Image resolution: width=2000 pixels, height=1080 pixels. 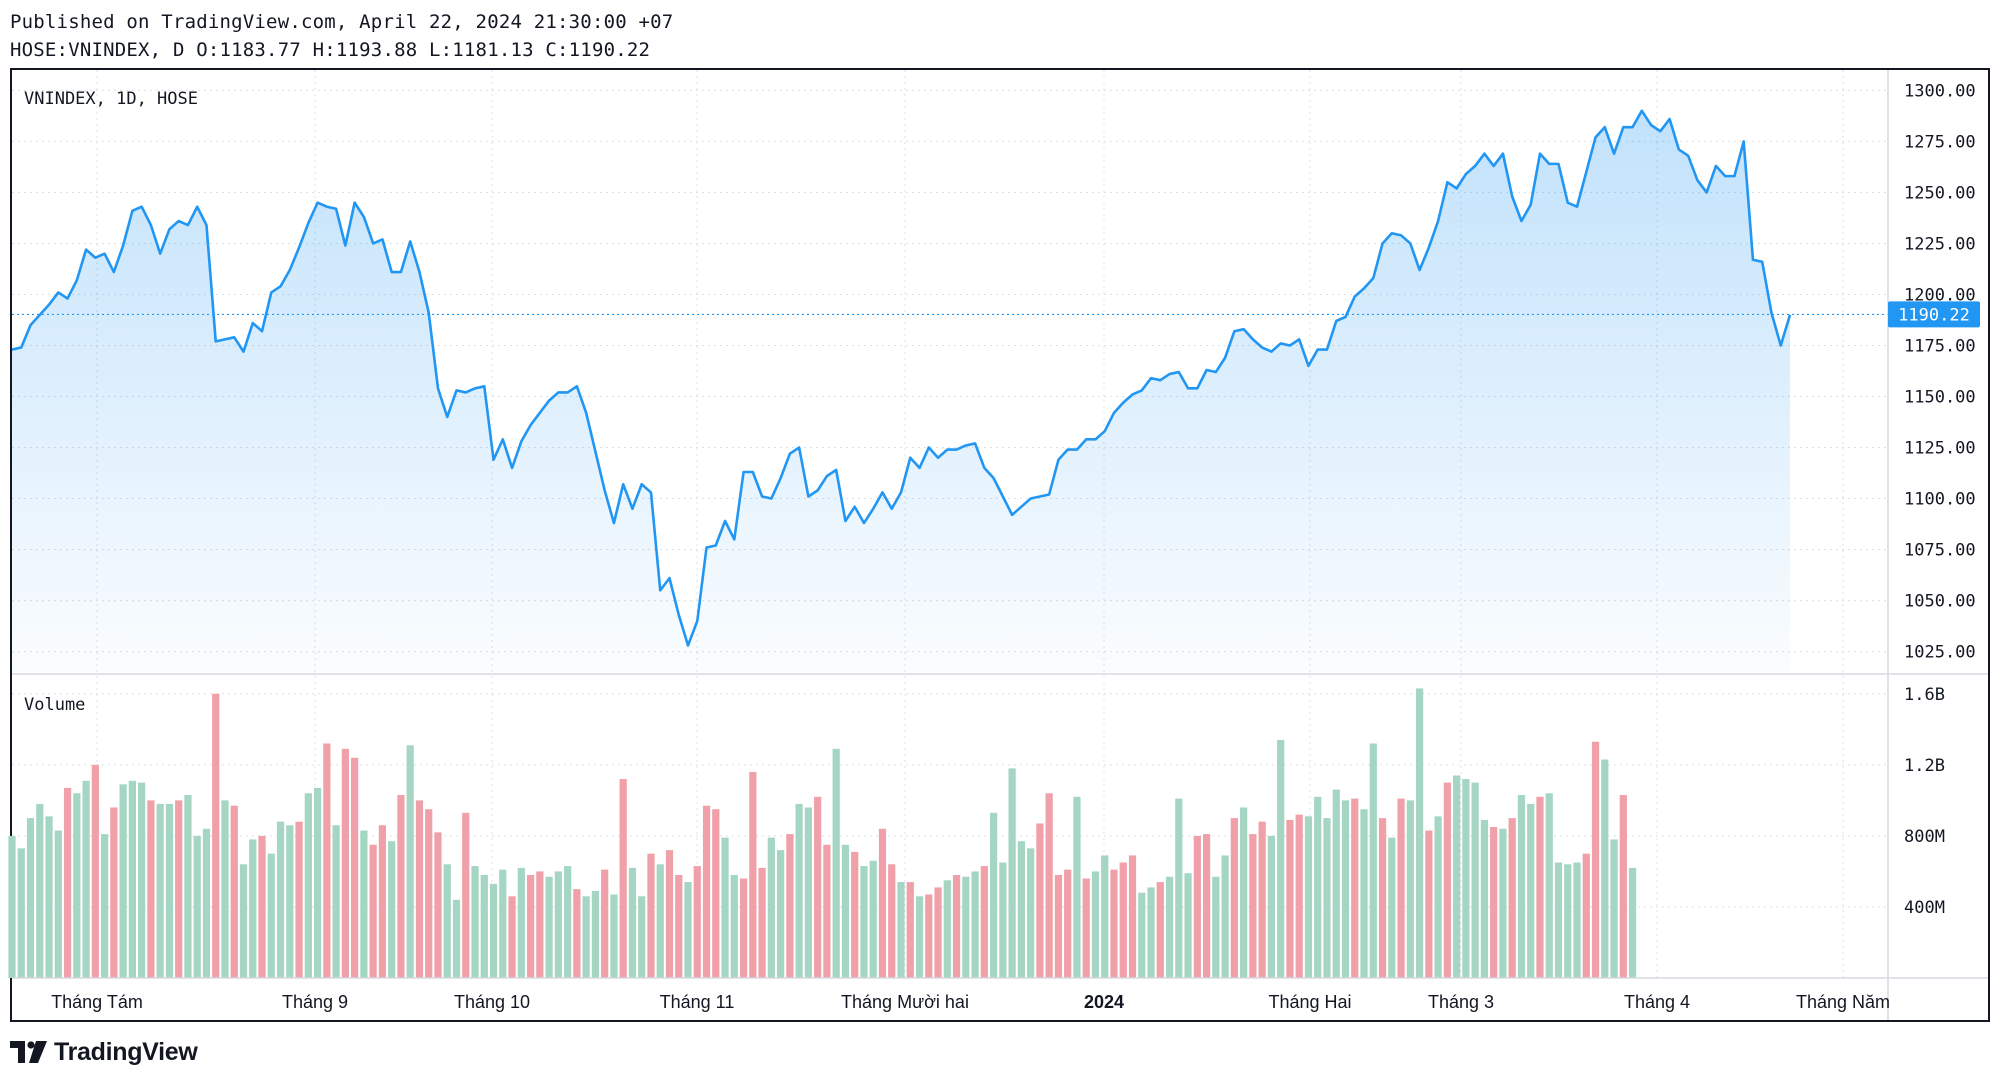 What do you see at coordinates (1924, 766) in the screenshot?
I see `volume-tick-label: 1.2B` at bounding box center [1924, 766].